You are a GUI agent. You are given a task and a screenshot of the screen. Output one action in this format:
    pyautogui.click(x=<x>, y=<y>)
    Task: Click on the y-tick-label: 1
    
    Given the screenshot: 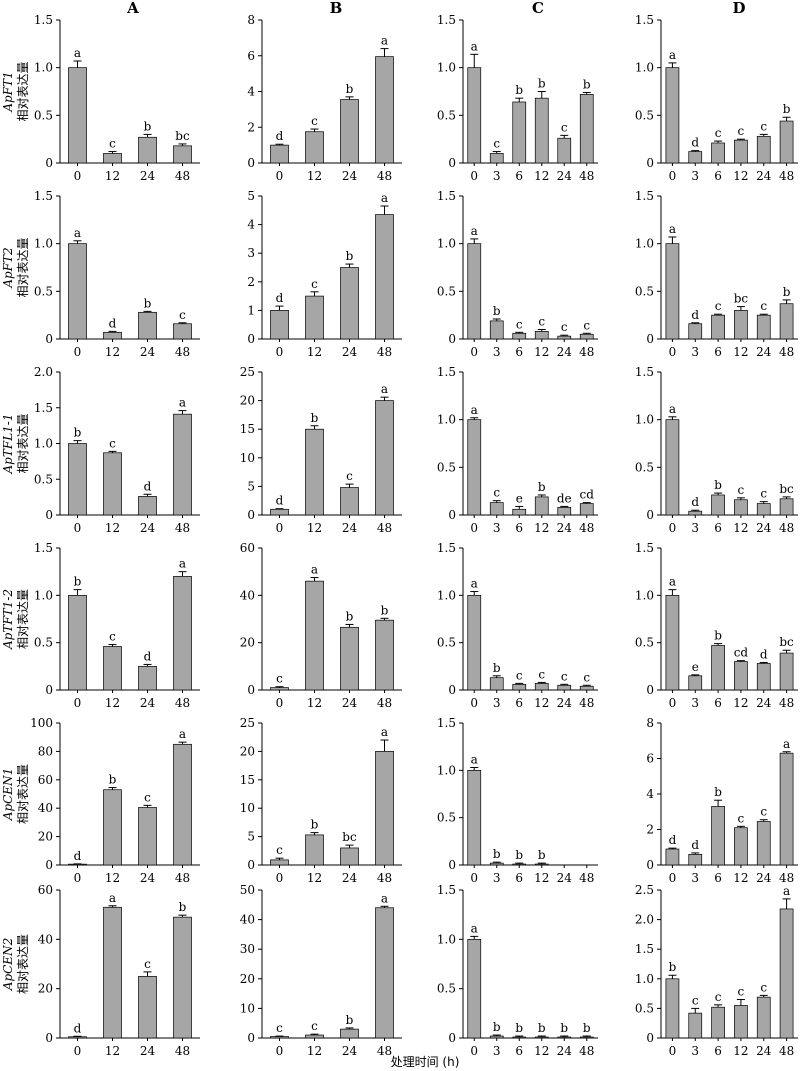 What is the action you would take?
    pyautogui.click(x=251, y=310)
    